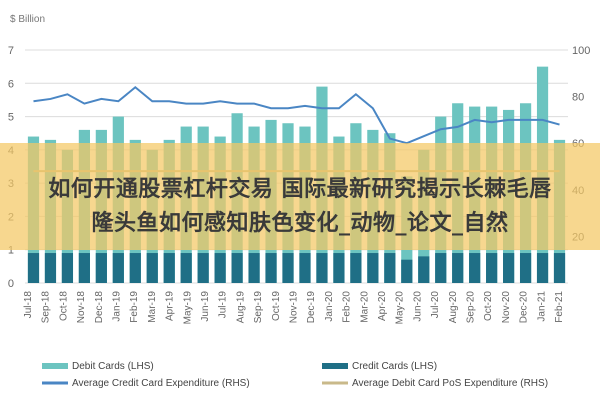 The image size is (600, 405). Describe the element at coordinates (11, 84) in the screenshot. I see `y-left-tick-label: 6` at that location.